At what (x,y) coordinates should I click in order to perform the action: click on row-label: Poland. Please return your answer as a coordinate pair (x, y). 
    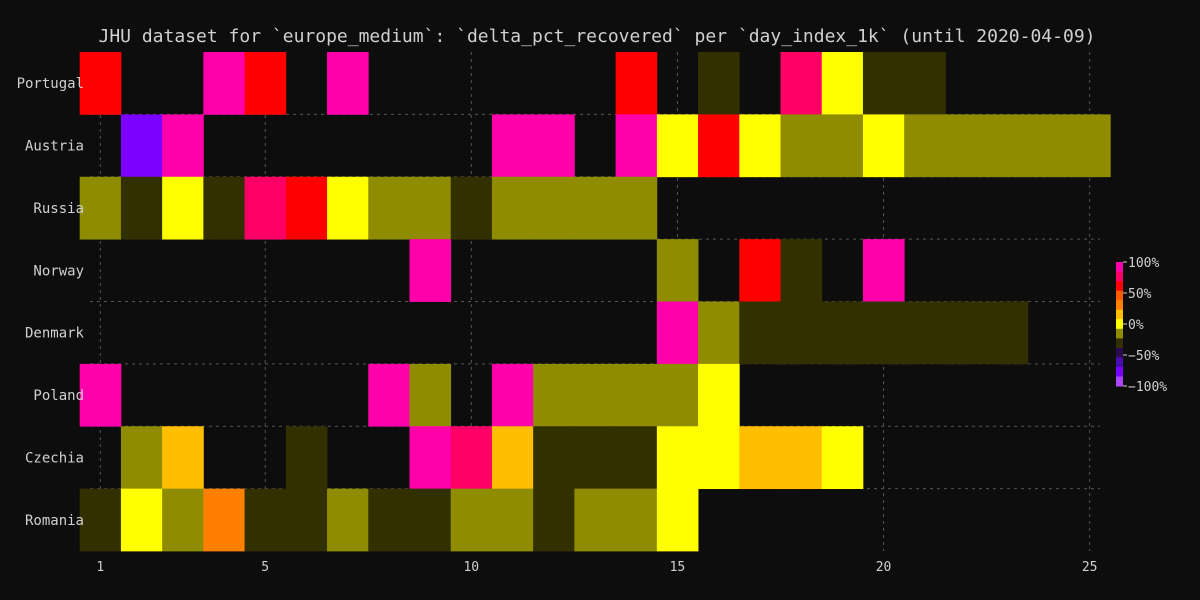
    Looking at the image, I should click on (58, 396).